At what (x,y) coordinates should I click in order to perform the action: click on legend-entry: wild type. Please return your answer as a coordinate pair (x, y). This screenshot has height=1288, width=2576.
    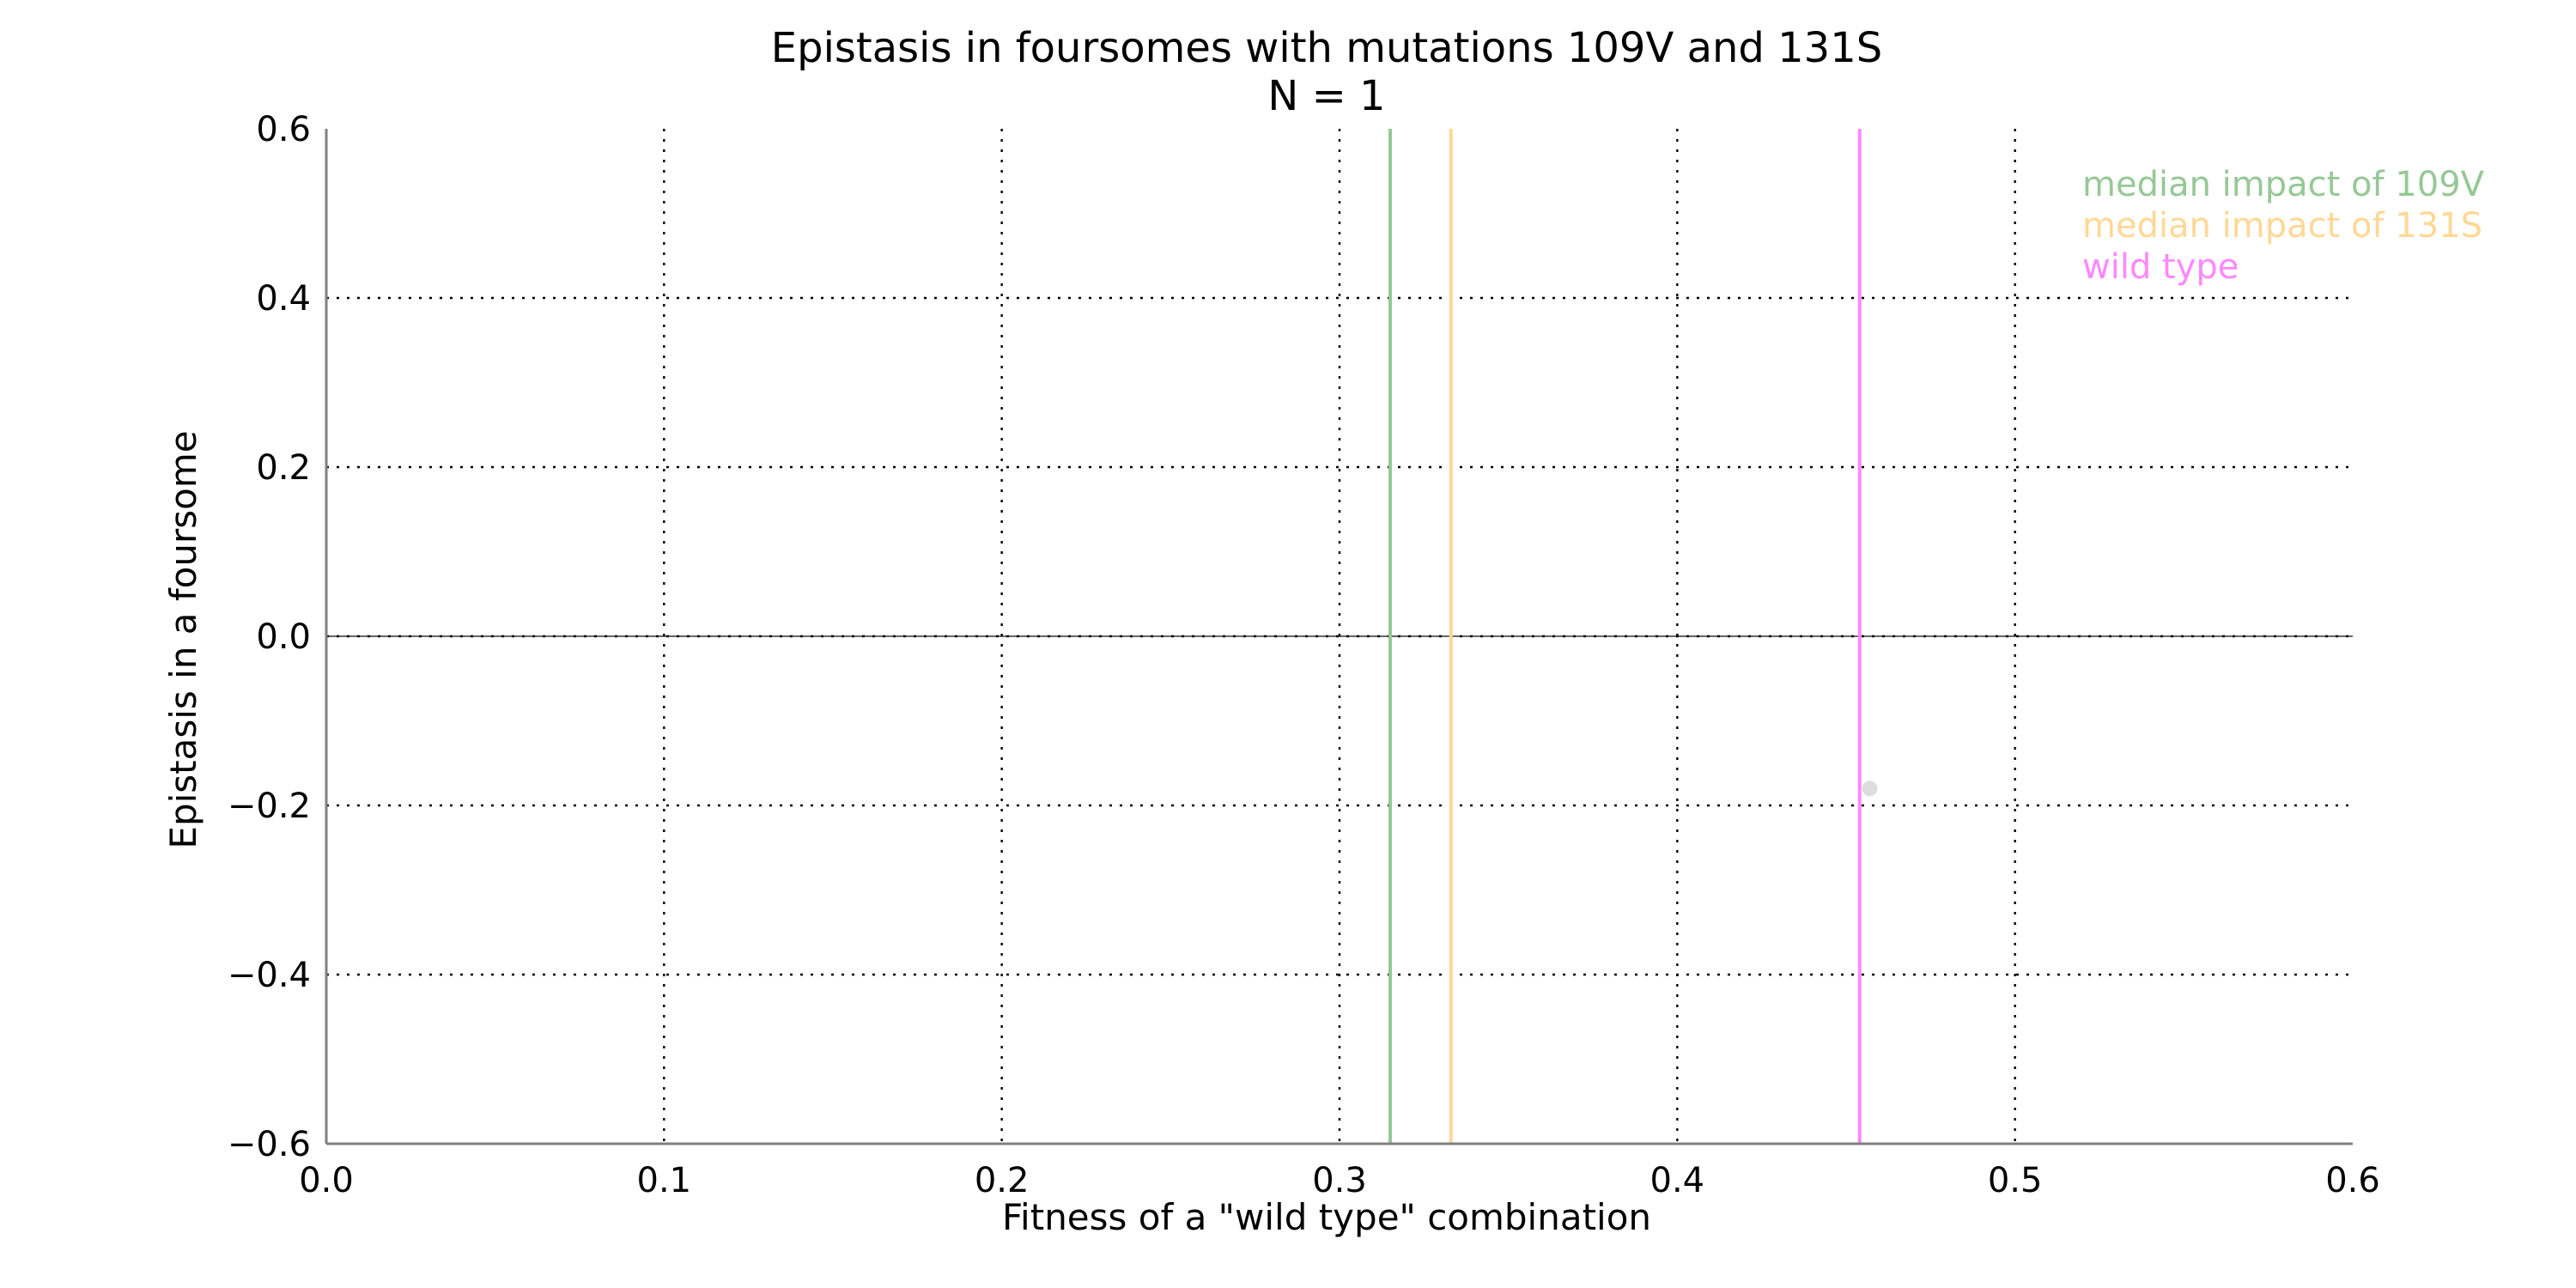
    Looking at the image, I should click on (2160, 267).